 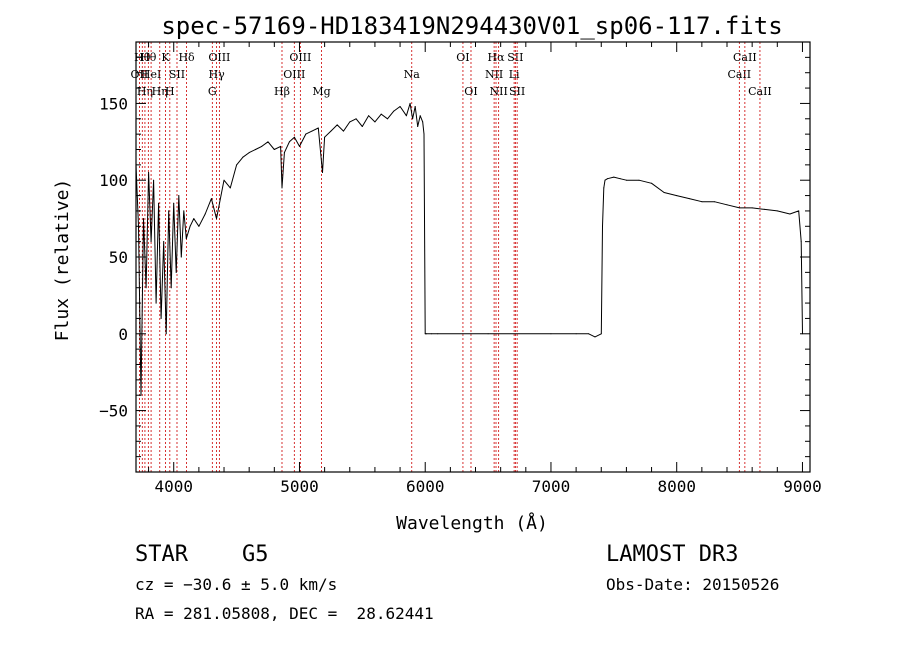 I want to click on line-label-23: Li, so click(x=514, y=74).